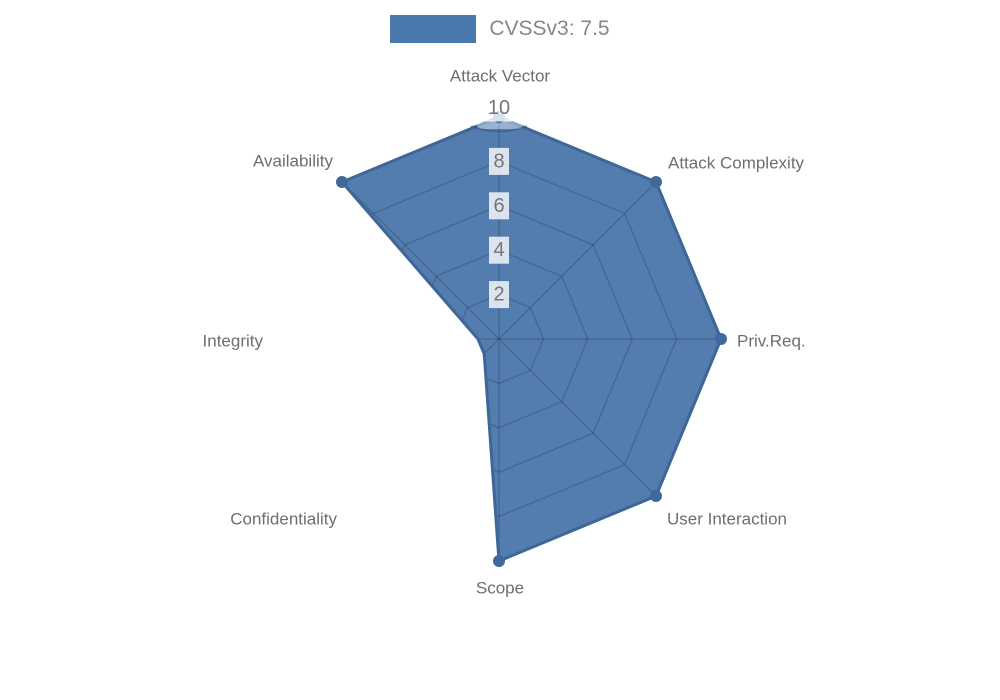 The image size is (1000, 700). Describe the element at coordinates (233, 341) in the screenshot. I see `axis-label-integrity: Integrity` at that location.